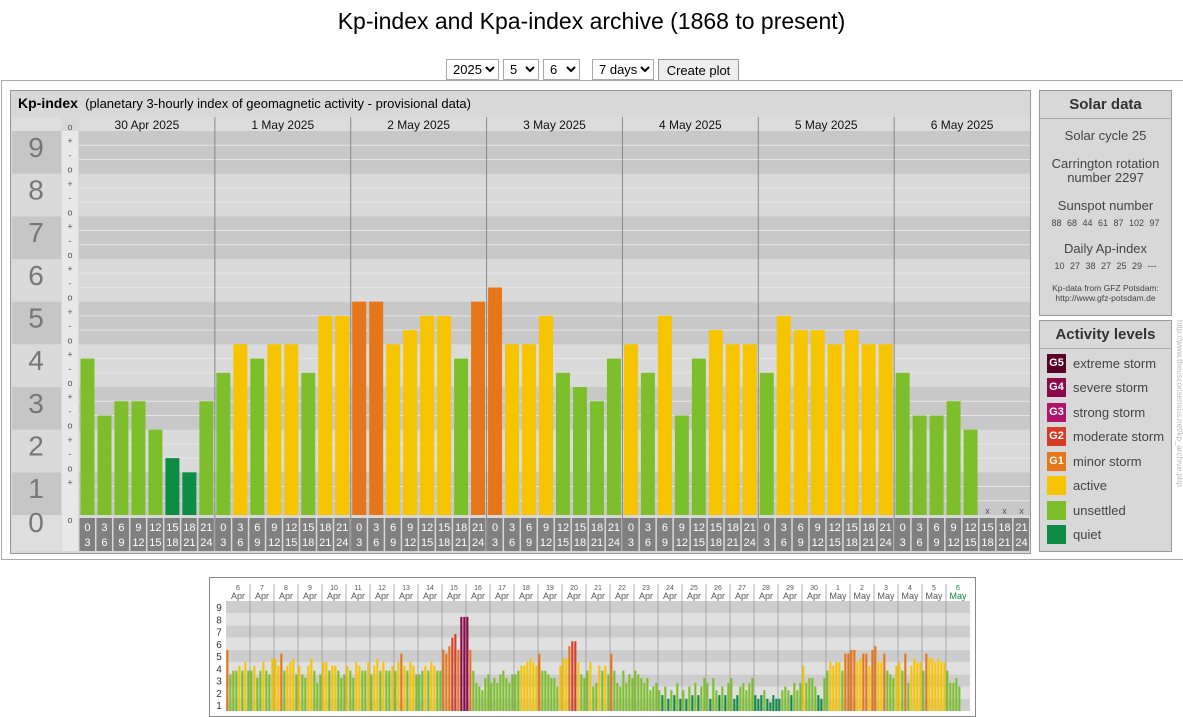 The width and height of the screenshot is (1183, 717). What do you see at coordinates (219, 706) in the screenshot?
I see `overview-y-tick-label: 1` at bounding box center [219, 706].